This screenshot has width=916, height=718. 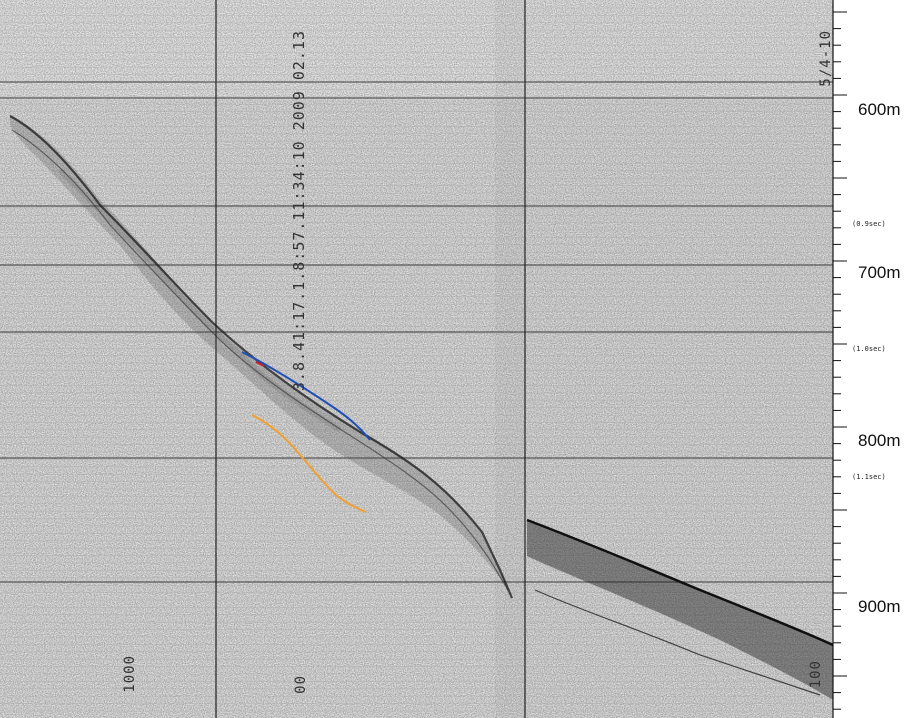 I want to click on depth-axis, so click(x=839, y=359).